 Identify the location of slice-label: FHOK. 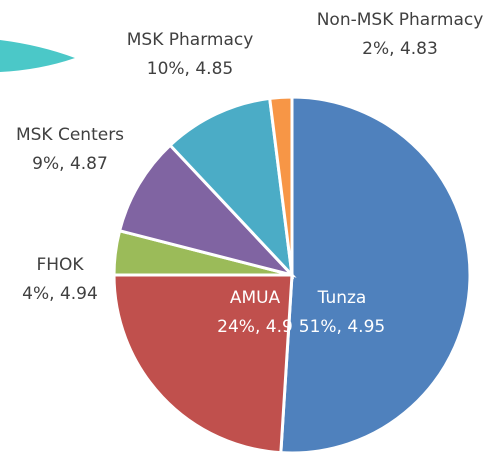
(60, 265).